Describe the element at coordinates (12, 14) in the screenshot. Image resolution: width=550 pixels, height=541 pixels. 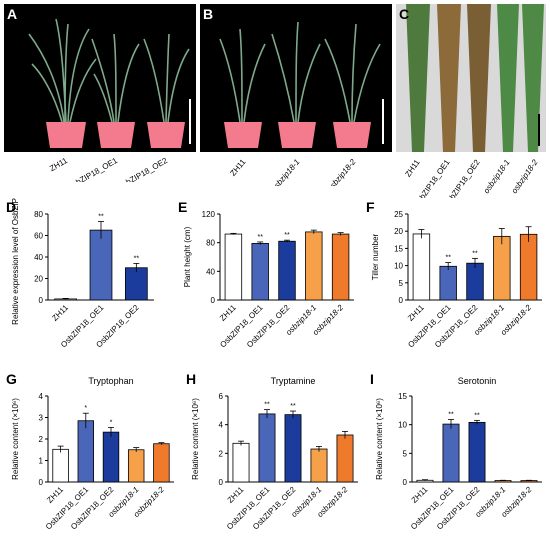
I see `panel-a-label: A` at that location.